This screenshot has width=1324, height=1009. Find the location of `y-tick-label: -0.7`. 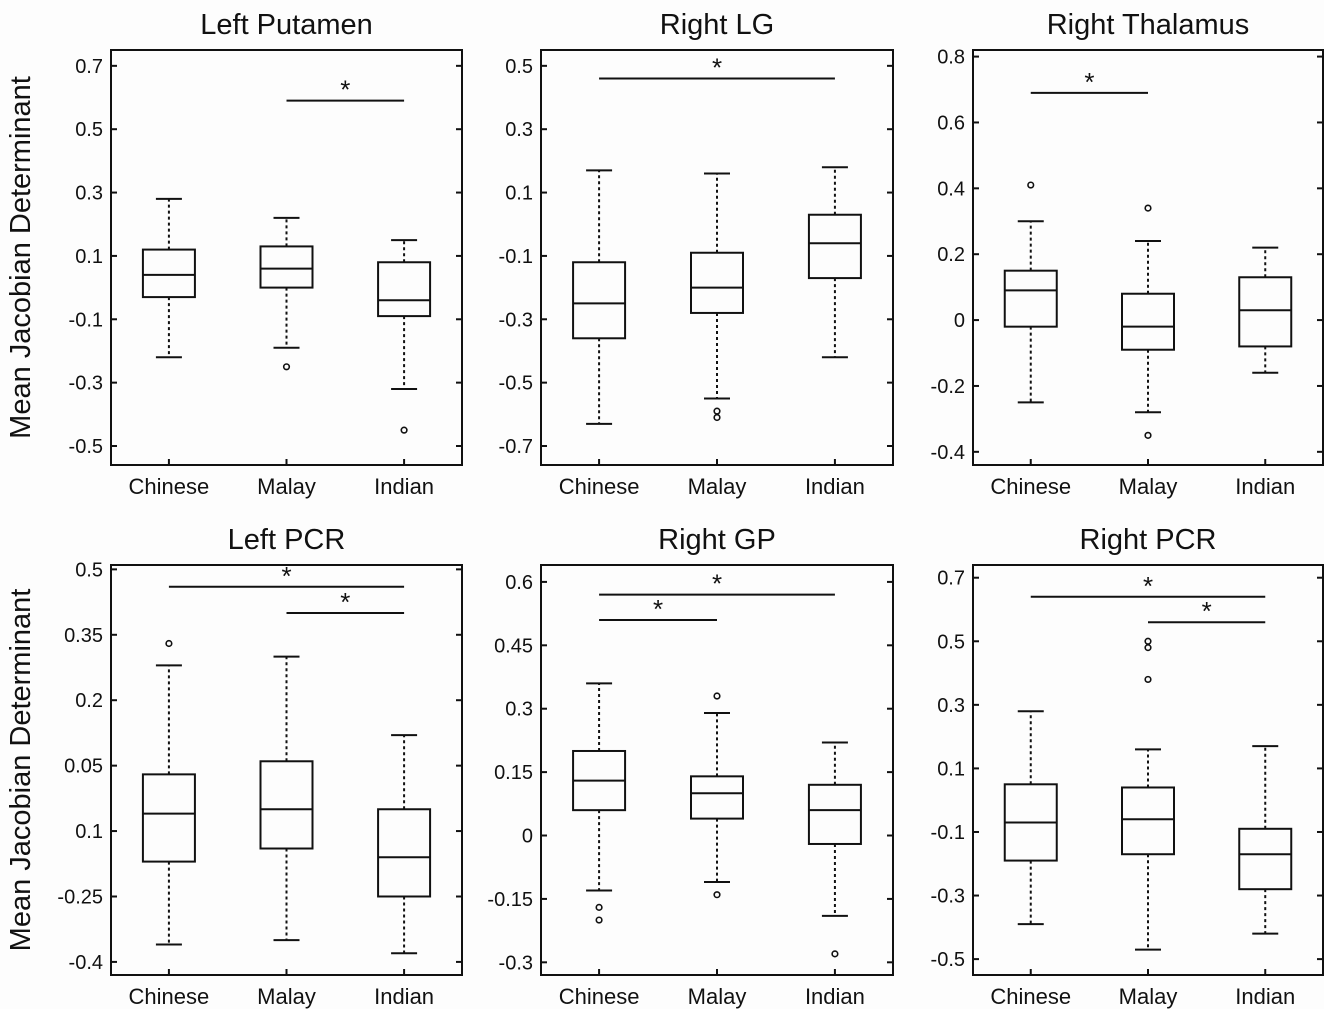

y-tick-label: -0.7 is located at coordinates (516, 447).